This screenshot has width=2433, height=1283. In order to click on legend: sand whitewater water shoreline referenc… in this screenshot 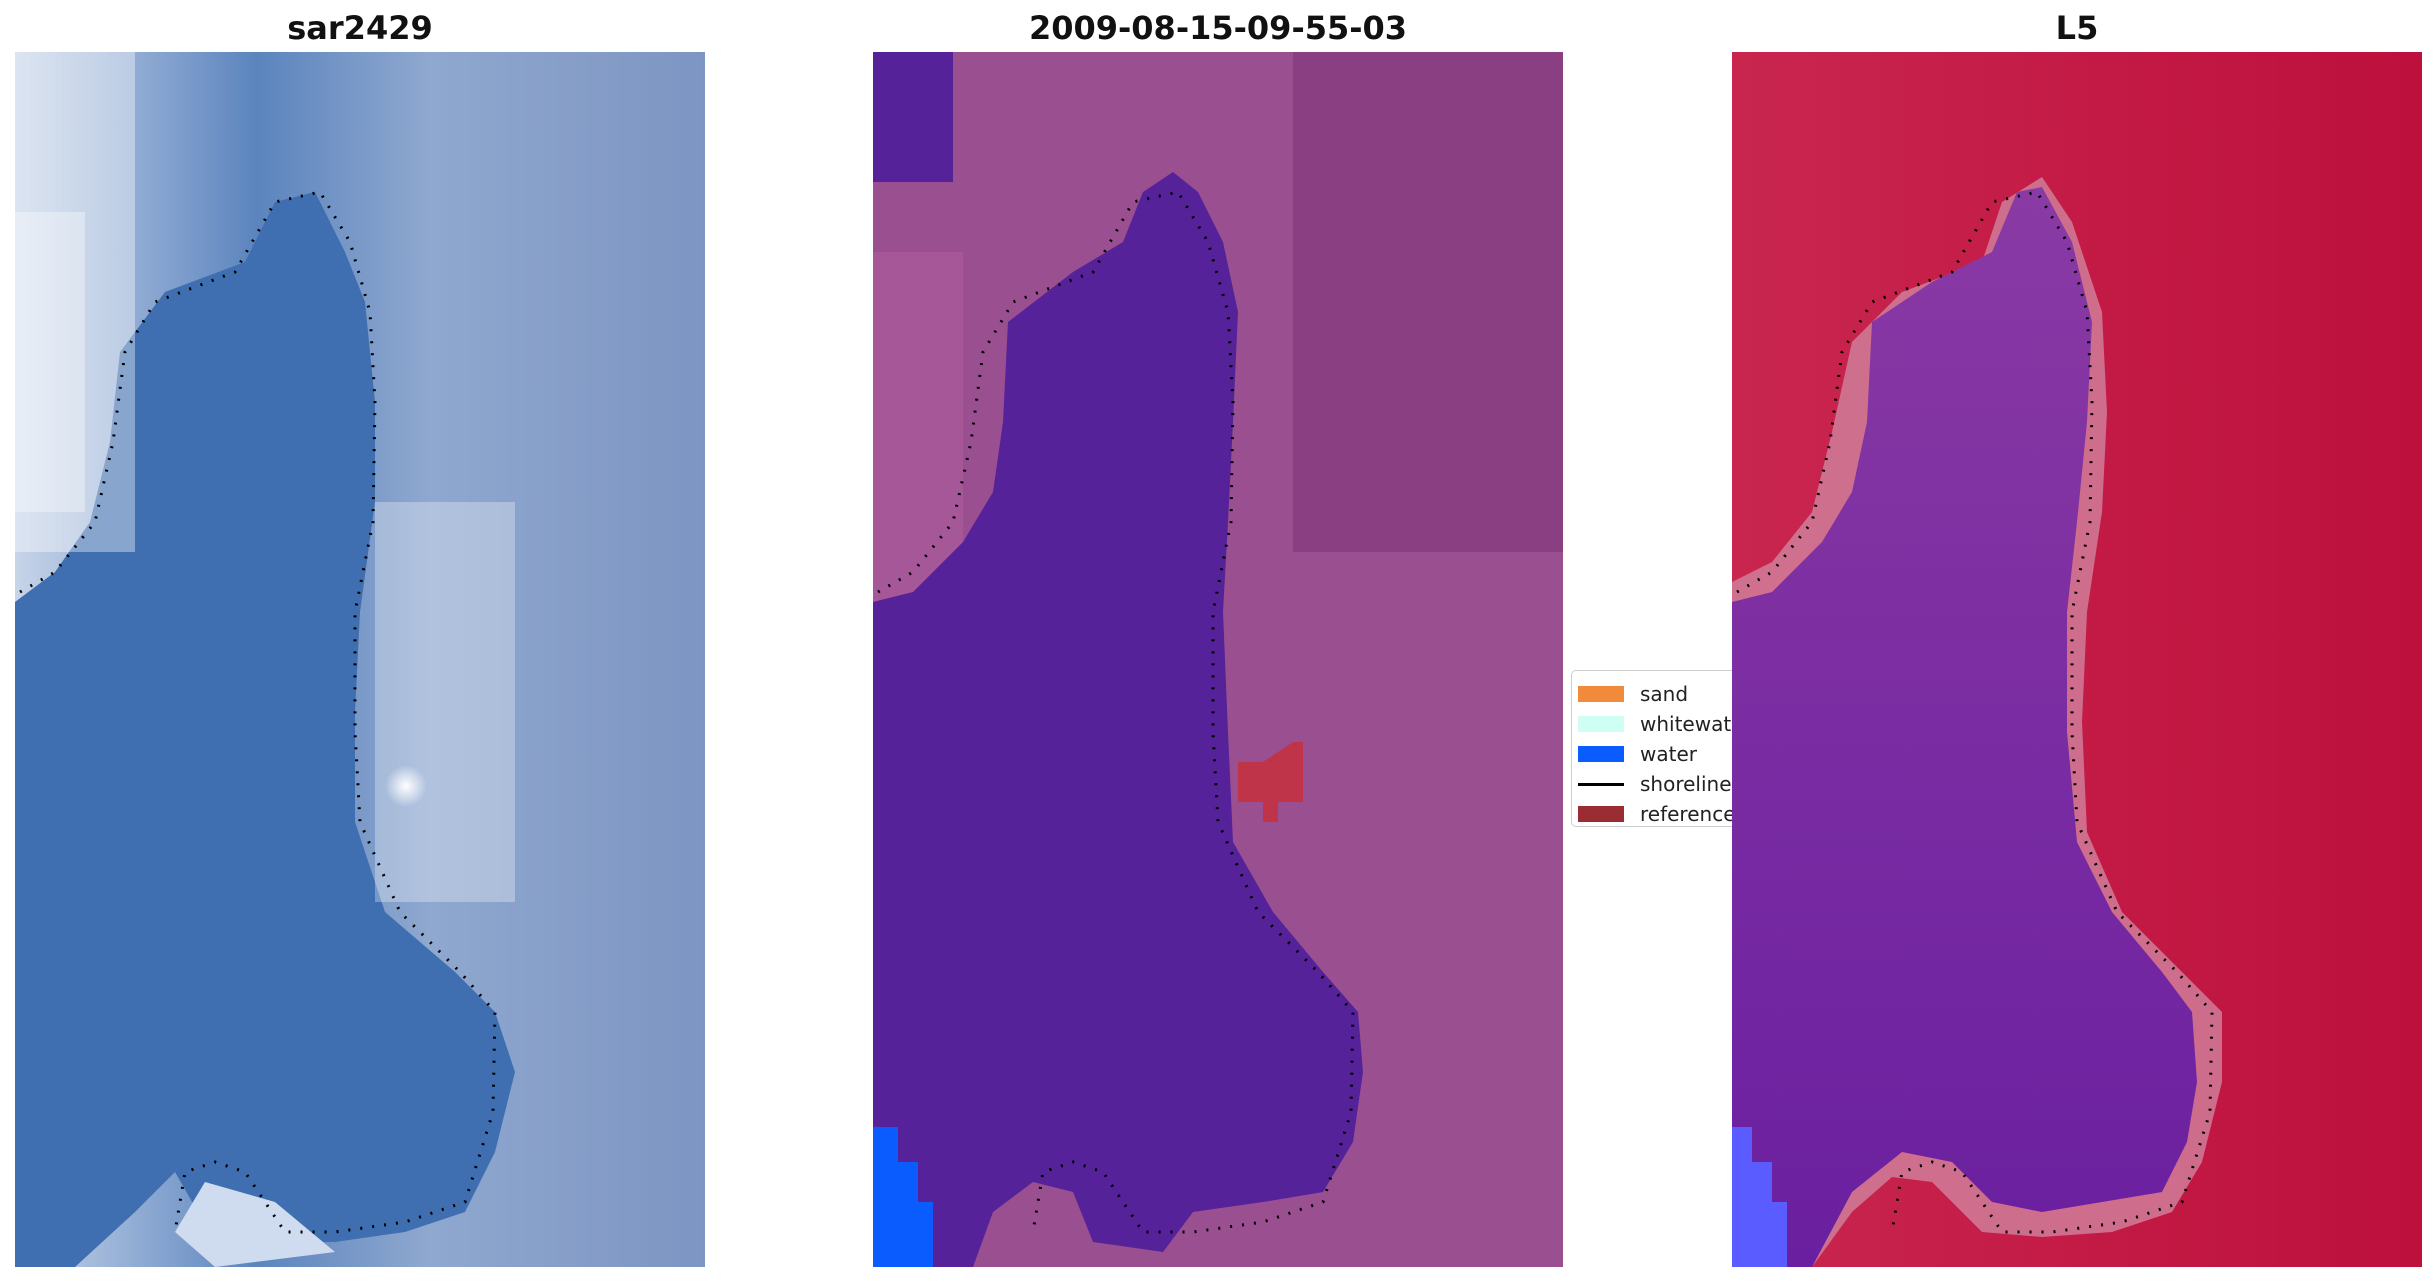, I will do `click(1656, 748)`.